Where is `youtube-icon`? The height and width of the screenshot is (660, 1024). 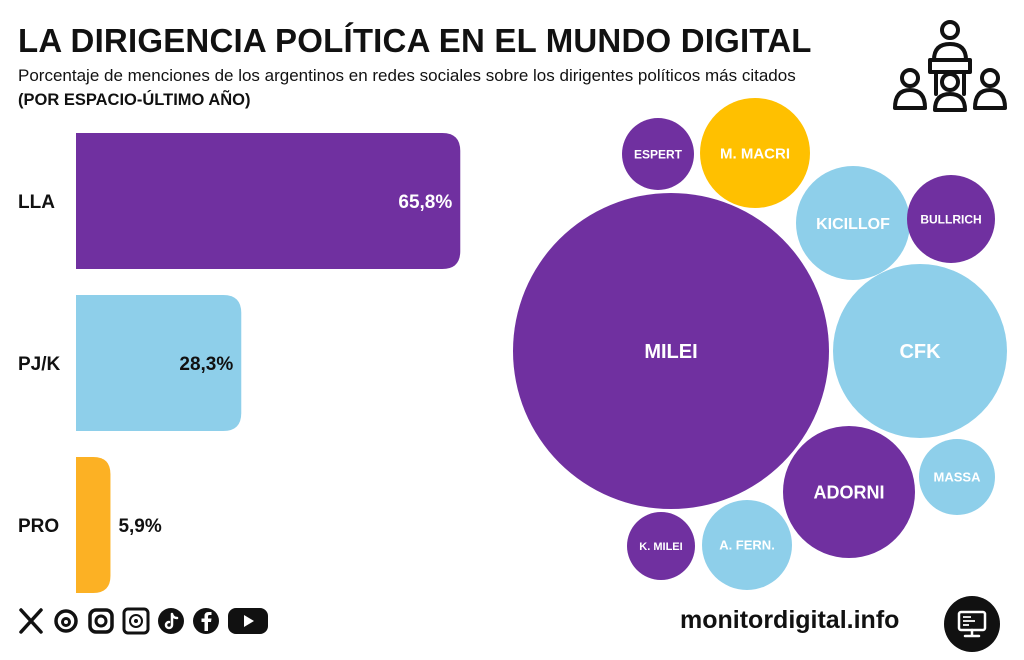 youtube-icon is located at coordinates (248, 621).